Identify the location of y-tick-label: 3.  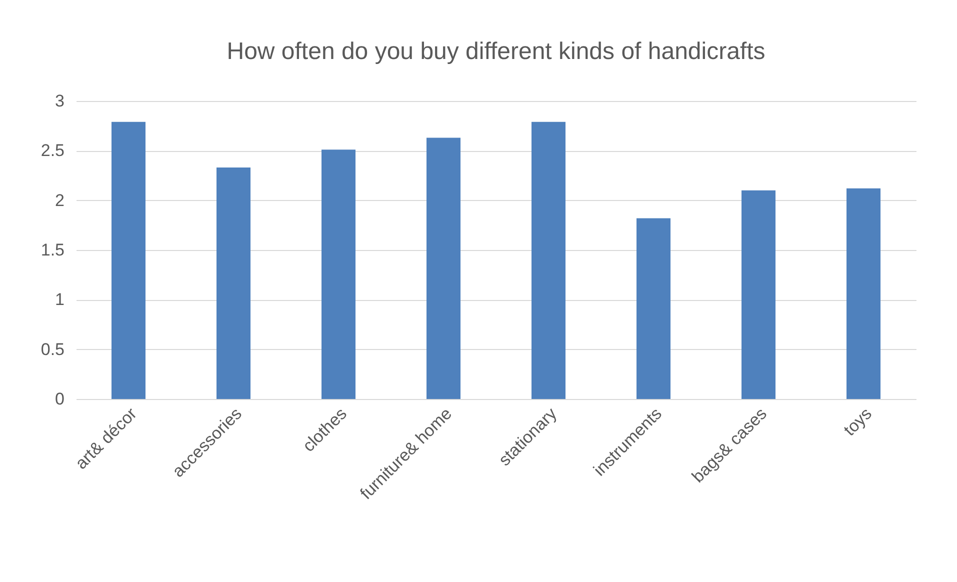
(59, 101).